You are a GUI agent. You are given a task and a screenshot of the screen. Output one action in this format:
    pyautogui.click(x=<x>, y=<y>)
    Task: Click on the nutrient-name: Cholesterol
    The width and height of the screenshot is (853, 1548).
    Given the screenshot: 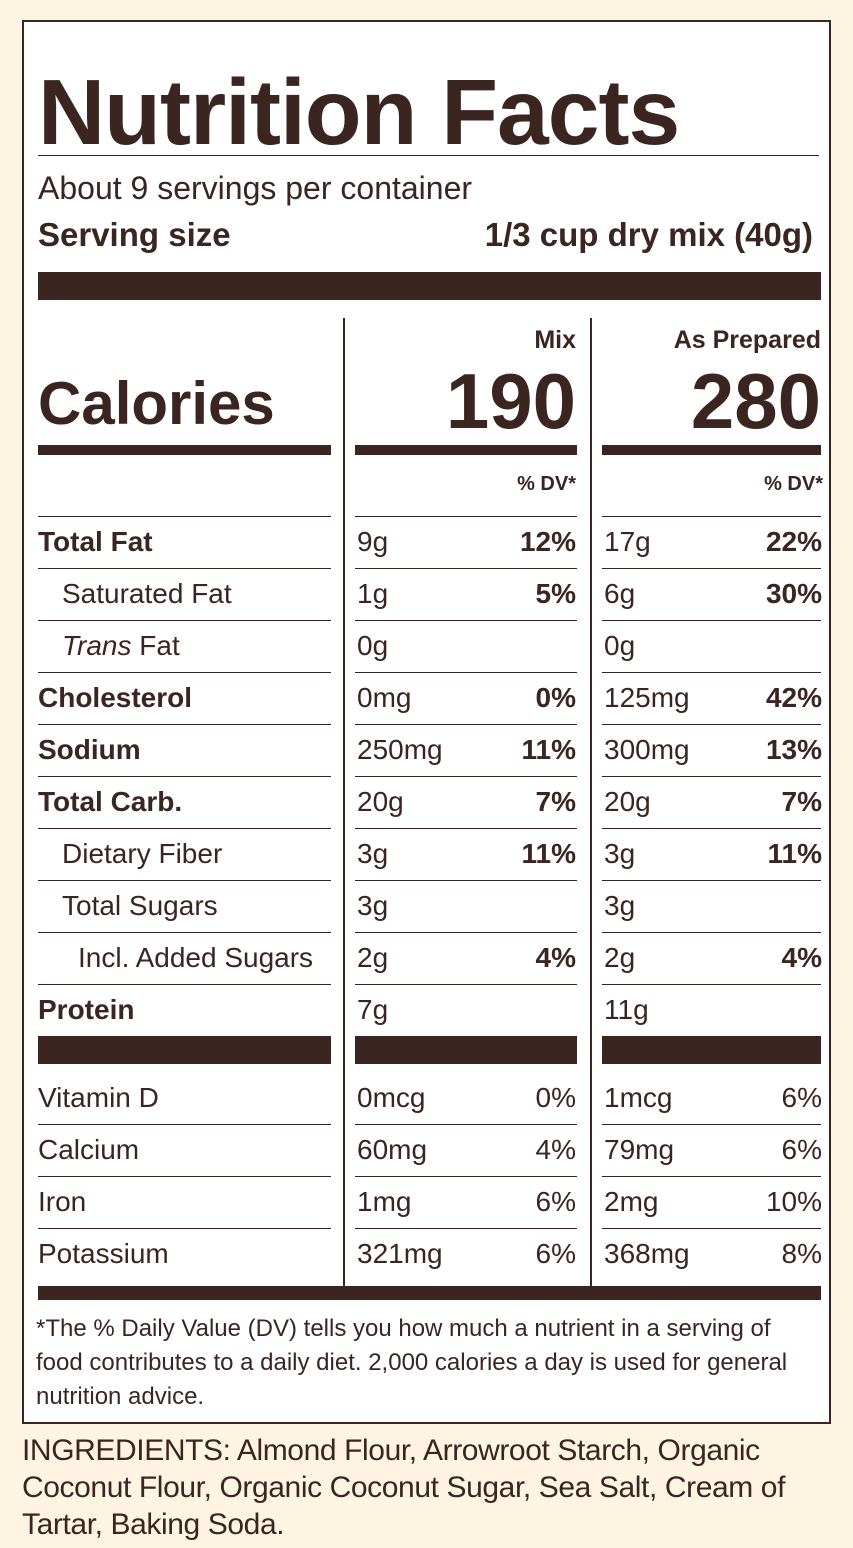 What is the action you would take?
    pyautogui.click(x=115, y=697)
    